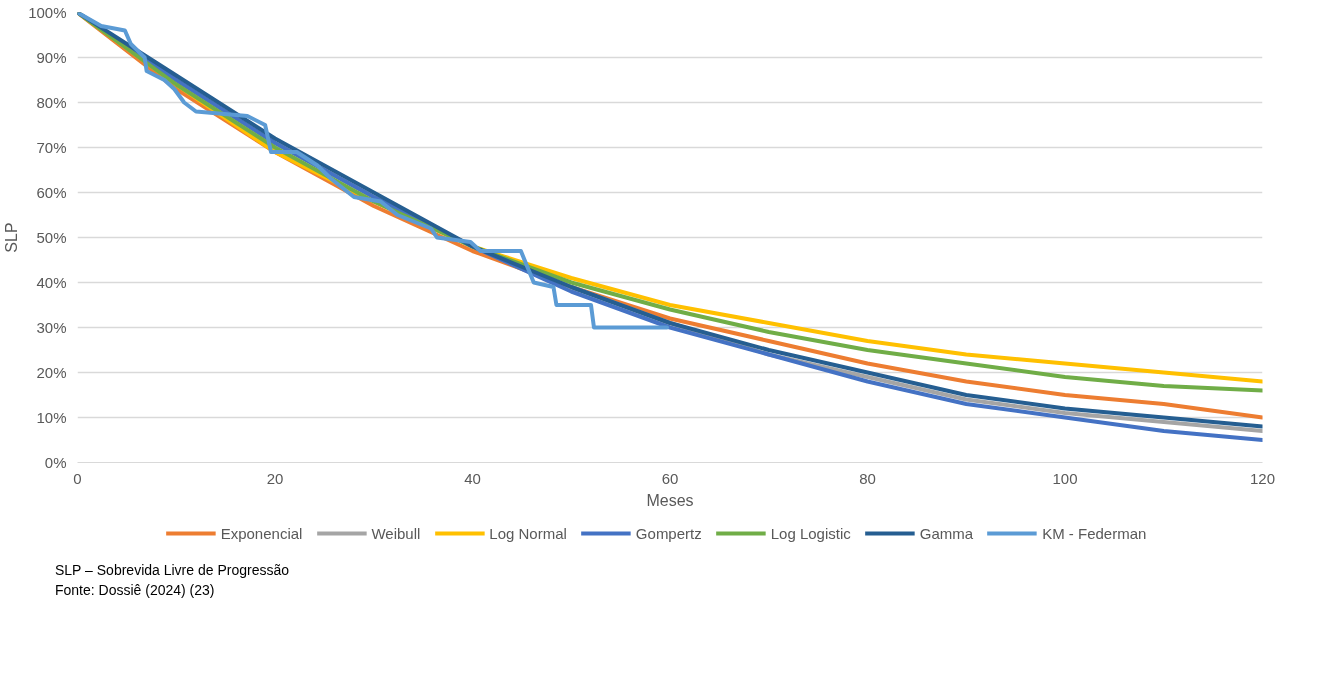 This screenshot has width=1320, height=691. What do you see at coordinates (528, 533) in the screenshot?
I see `legend-label: Log Normal` at bounding box center [528, 533].